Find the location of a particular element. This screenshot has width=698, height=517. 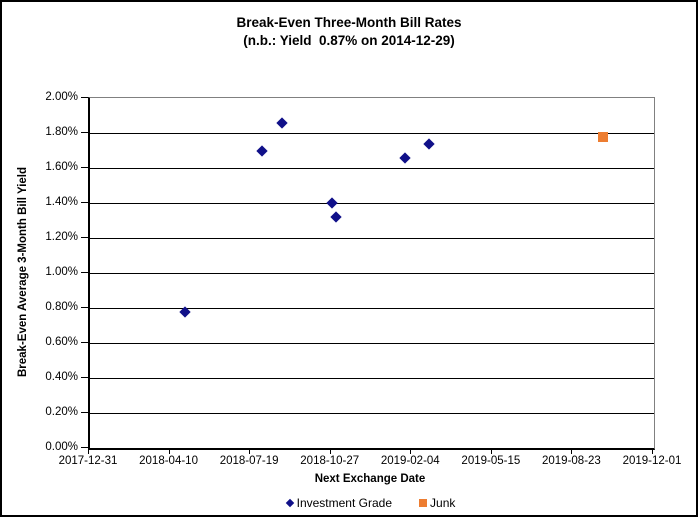

chart-subtitle: (n.b.: Yield 0.87% on 2014-12-29) is located at coordinates (349, 40).